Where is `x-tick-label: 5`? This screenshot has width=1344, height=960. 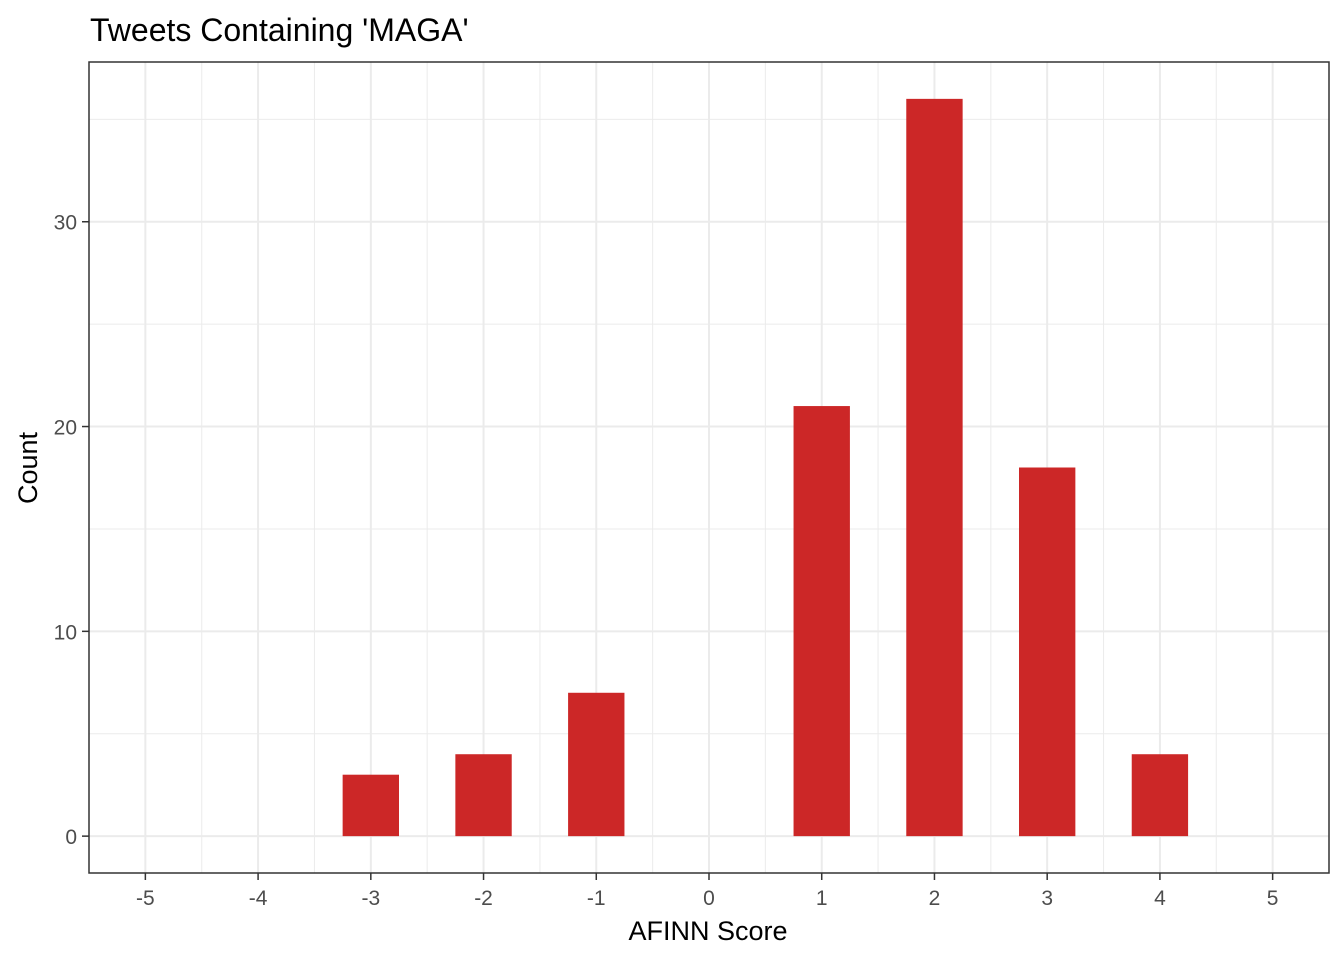
x-tick-label: 5 is located at coordinates (1273, 898).